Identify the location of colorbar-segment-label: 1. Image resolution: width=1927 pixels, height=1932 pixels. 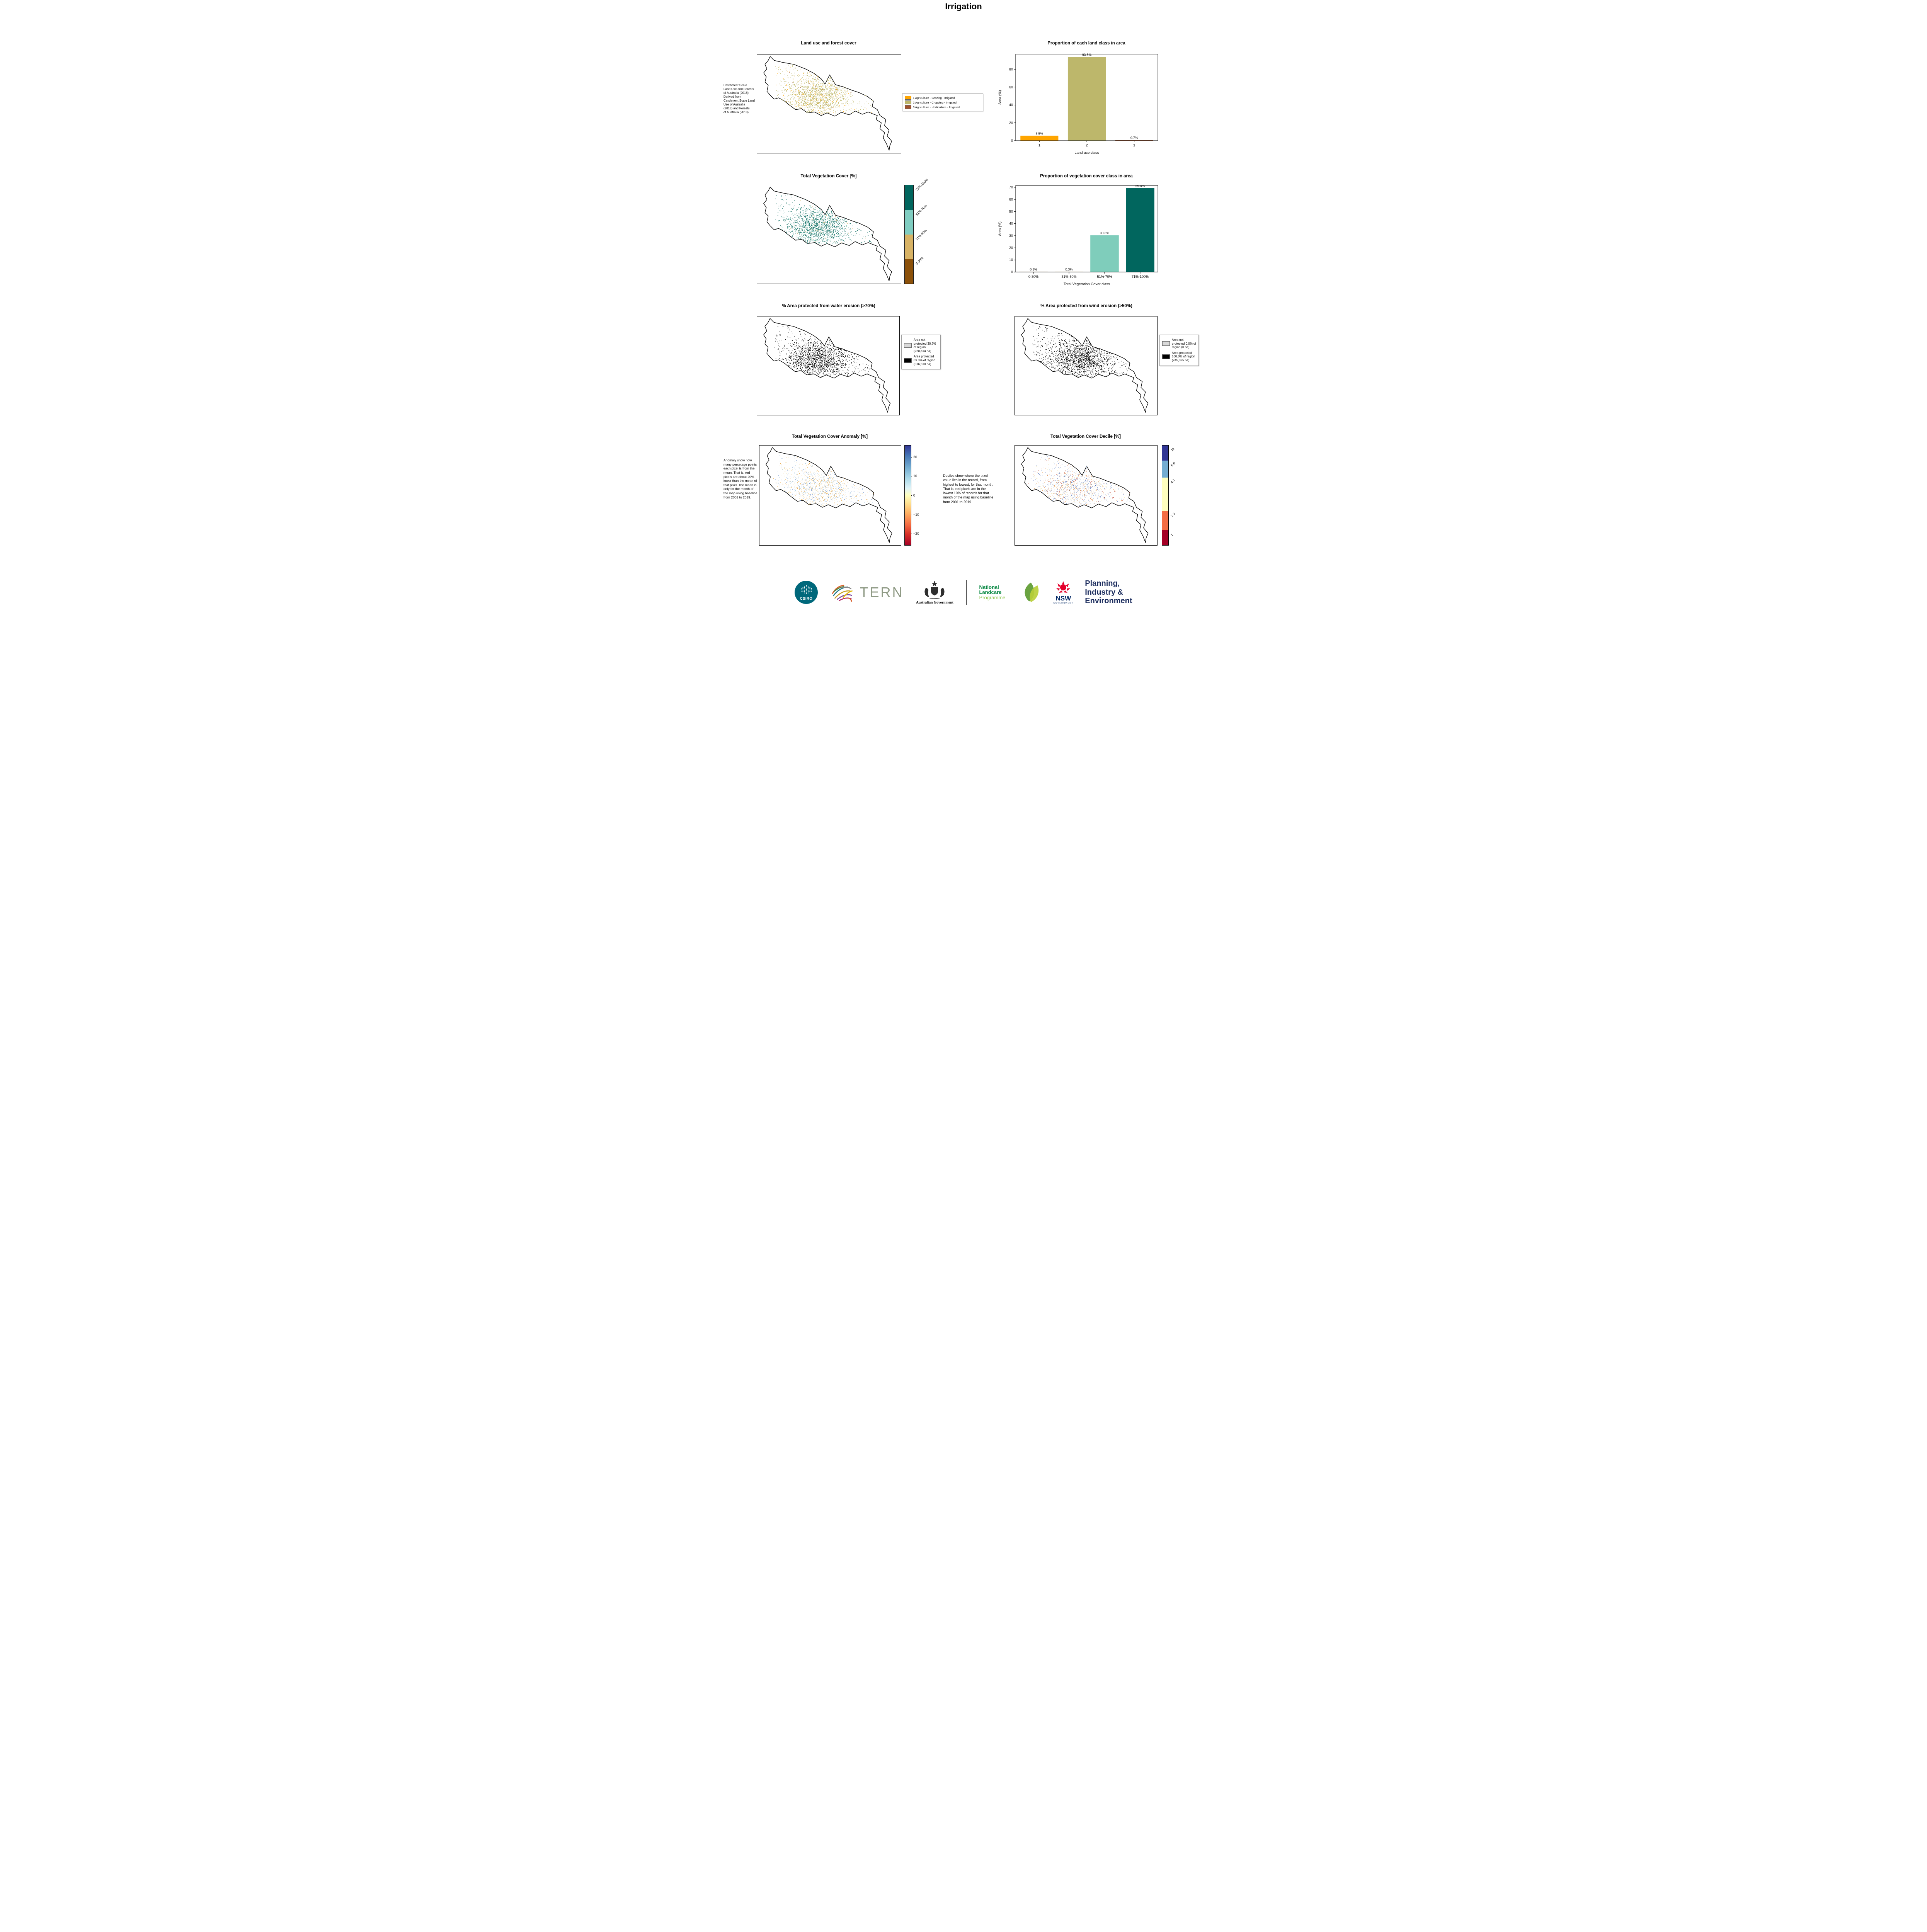
(1172, 535).